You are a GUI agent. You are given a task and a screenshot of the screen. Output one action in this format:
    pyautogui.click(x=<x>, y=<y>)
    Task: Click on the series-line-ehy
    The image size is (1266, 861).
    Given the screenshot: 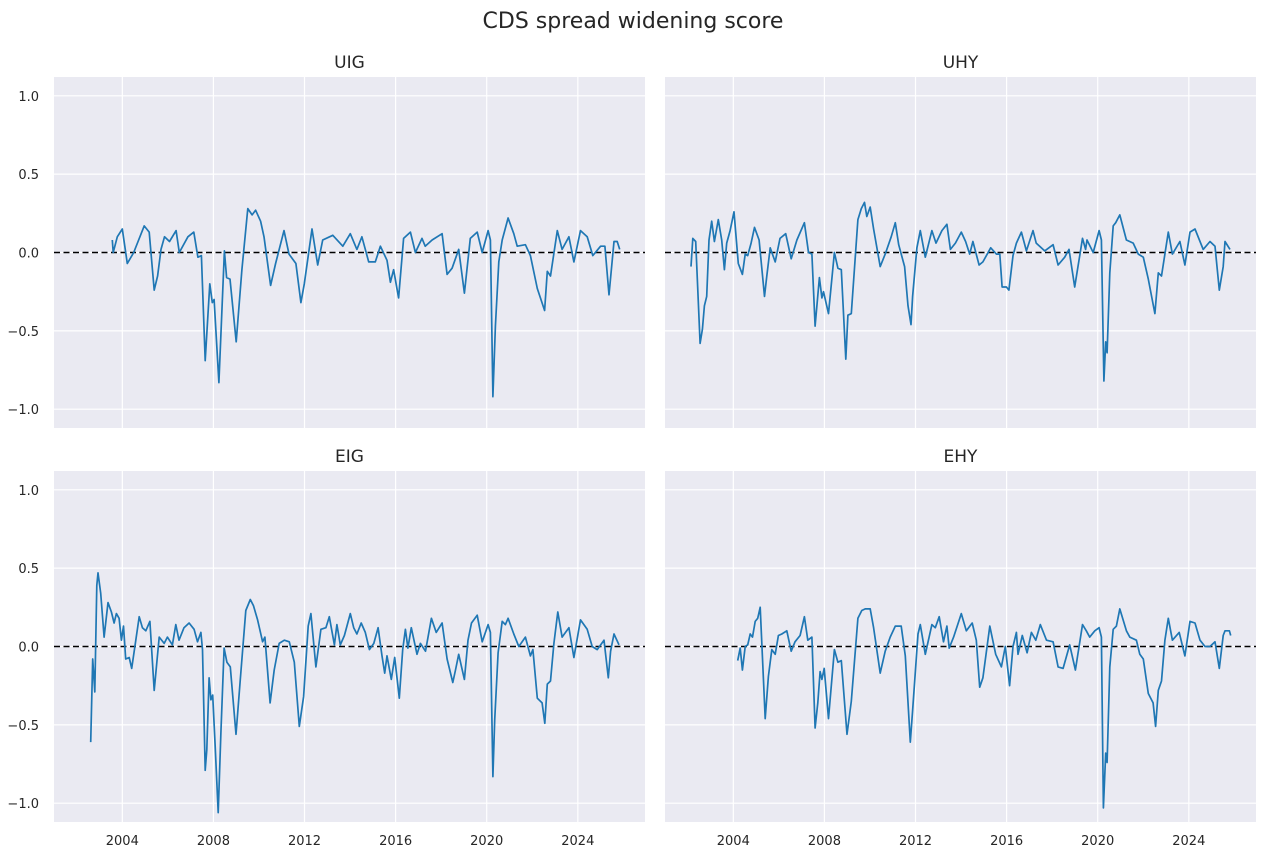 What is the action you would take?
    pyautogui.click(x=984, y=707)
    